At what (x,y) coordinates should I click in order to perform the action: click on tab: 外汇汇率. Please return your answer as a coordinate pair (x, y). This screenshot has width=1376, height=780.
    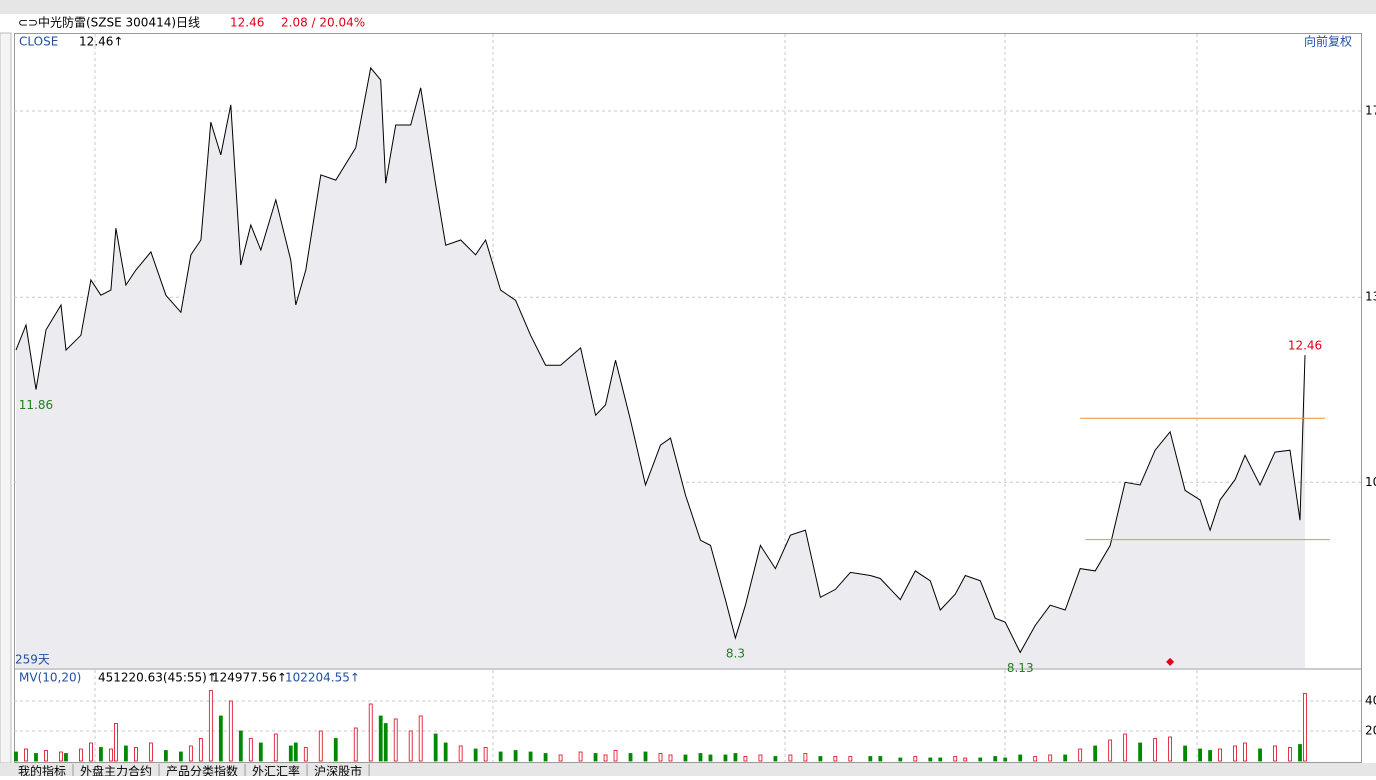
    Looking at the image, I should click on (276, 771).